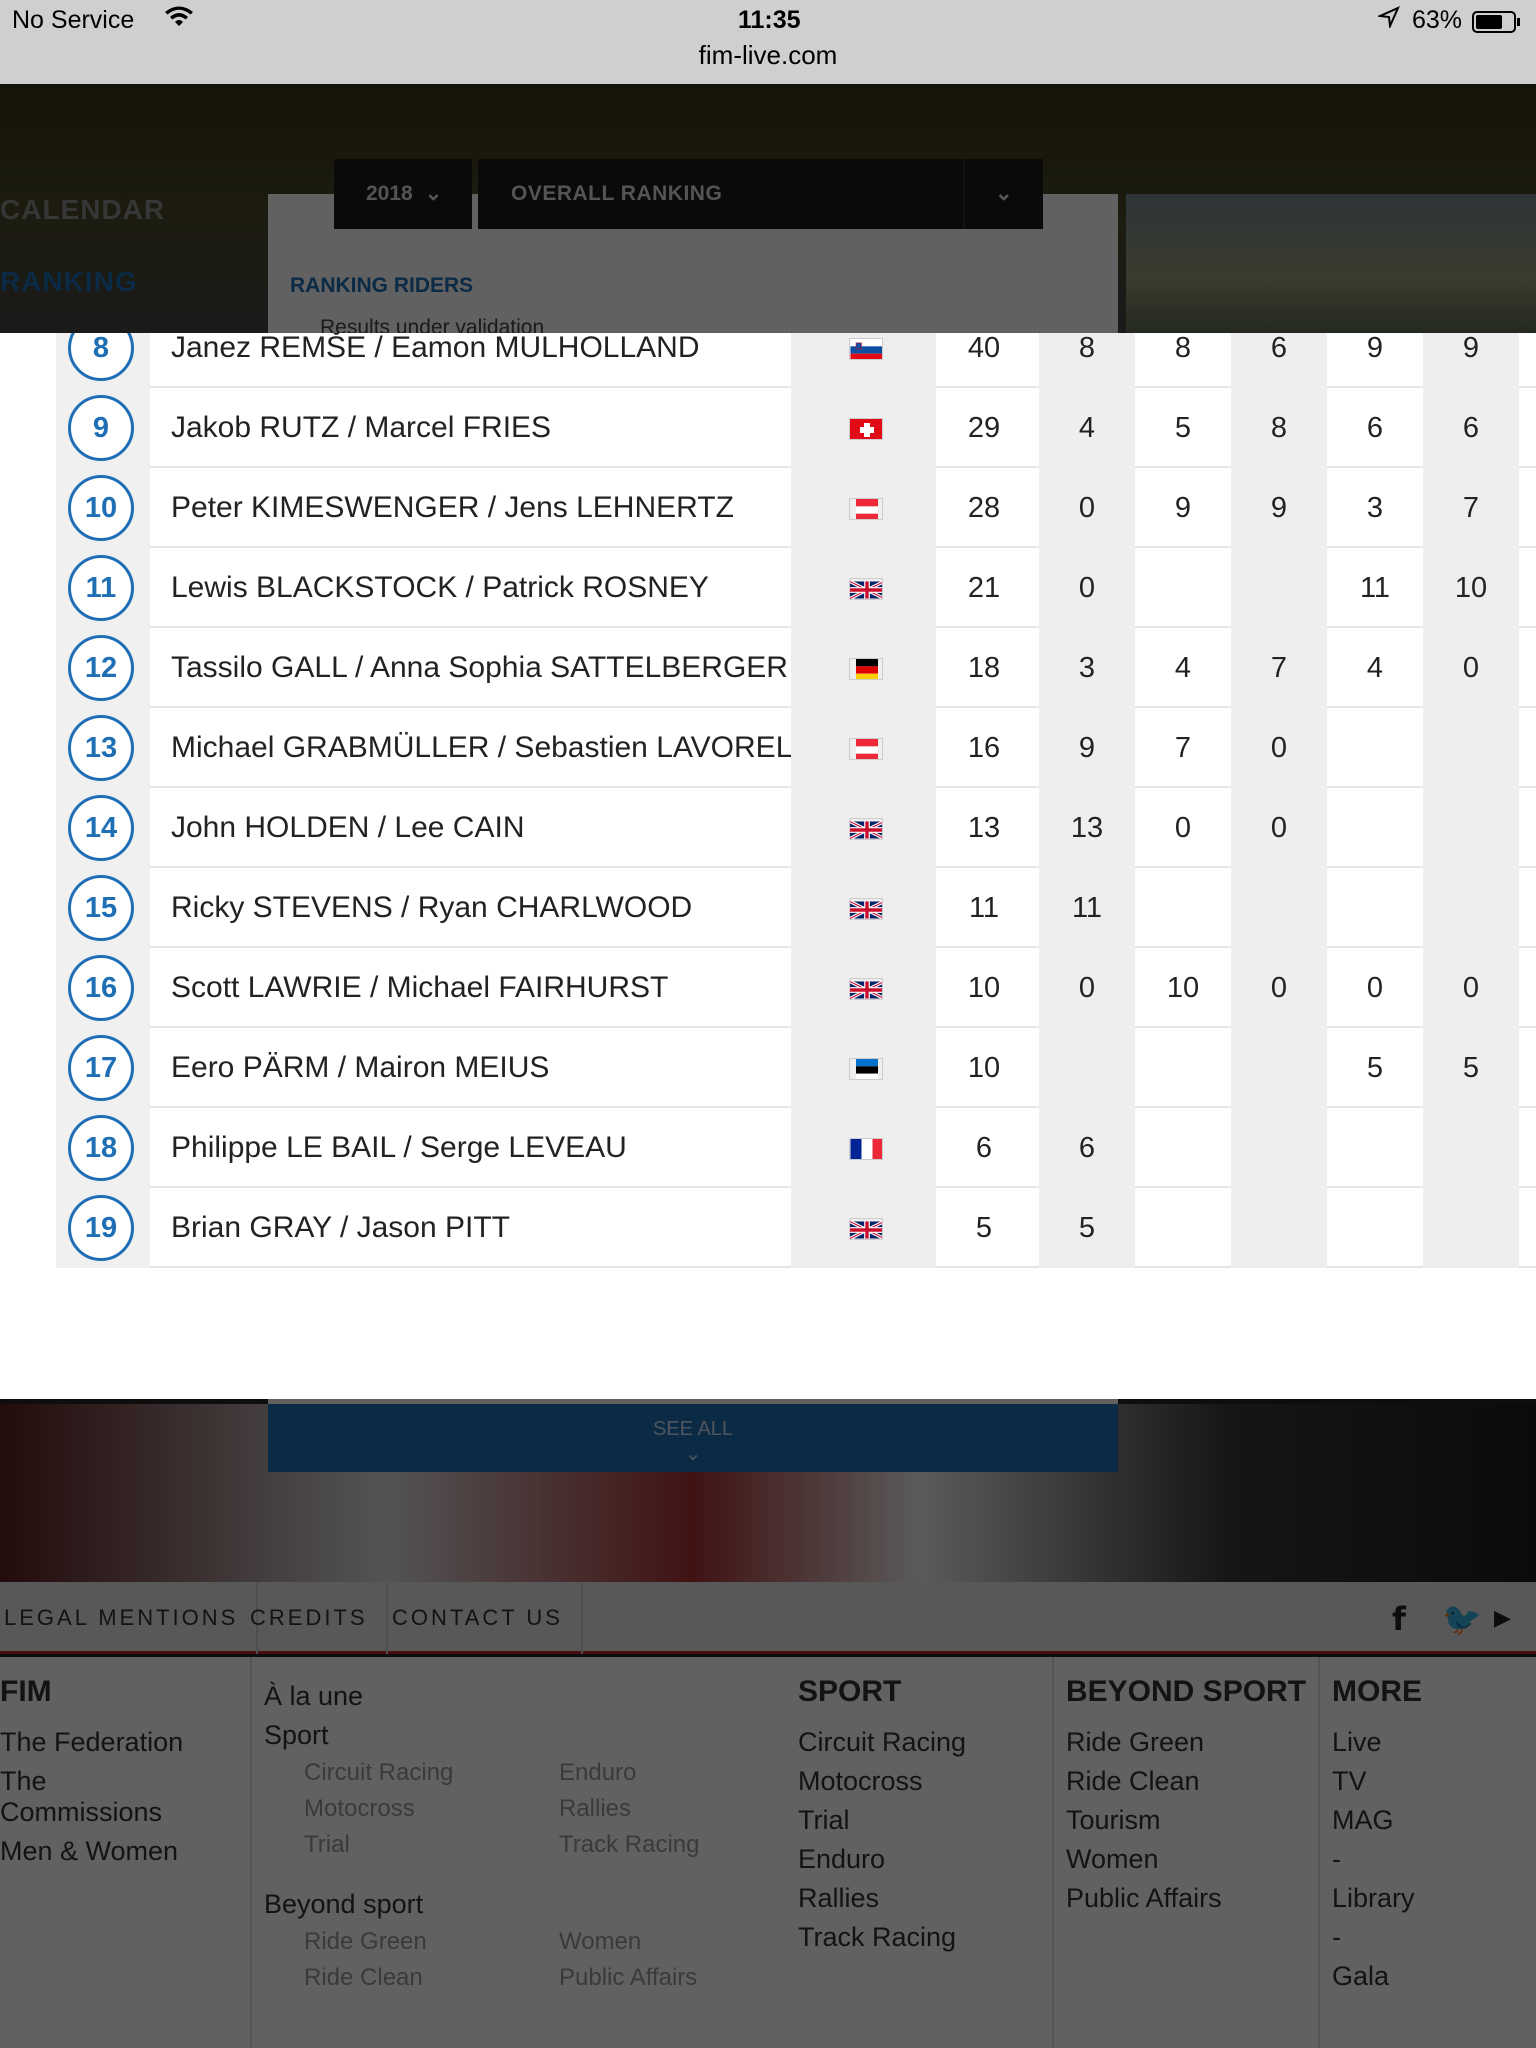  I want to click on youtube-icon: ▶, so click(1502, 1618).